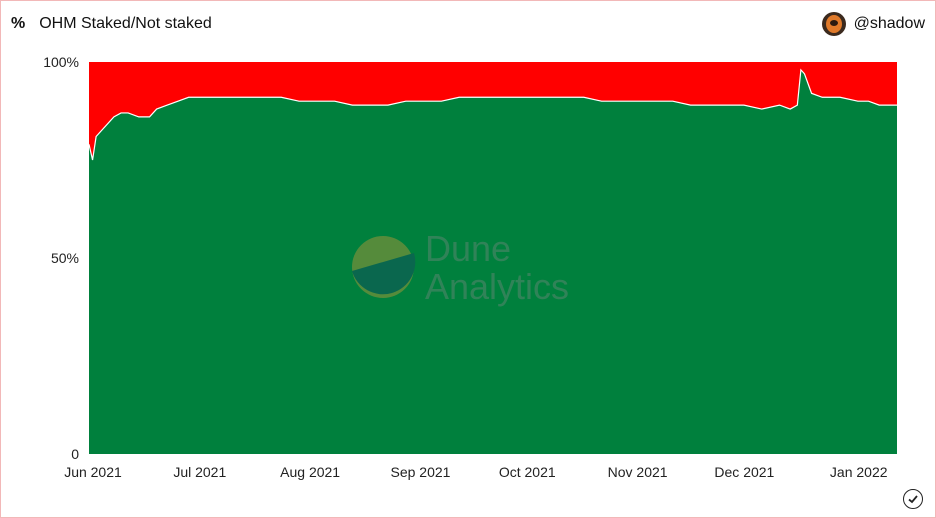 The height and width of the screenshot is (518, 936). I want to click on chart-header: % OHM Staked/Not staked, so click(111, 24).